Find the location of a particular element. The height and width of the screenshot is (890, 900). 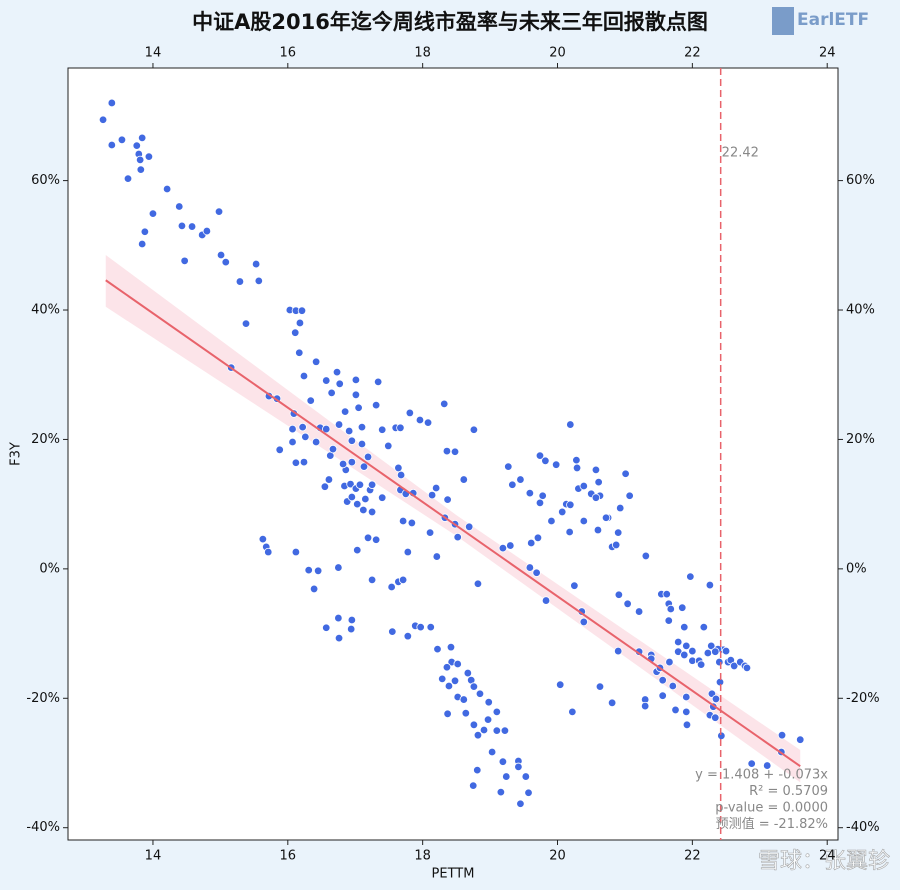

watermark: 雪球：张翼轸 is located at coordinates (824, 861).